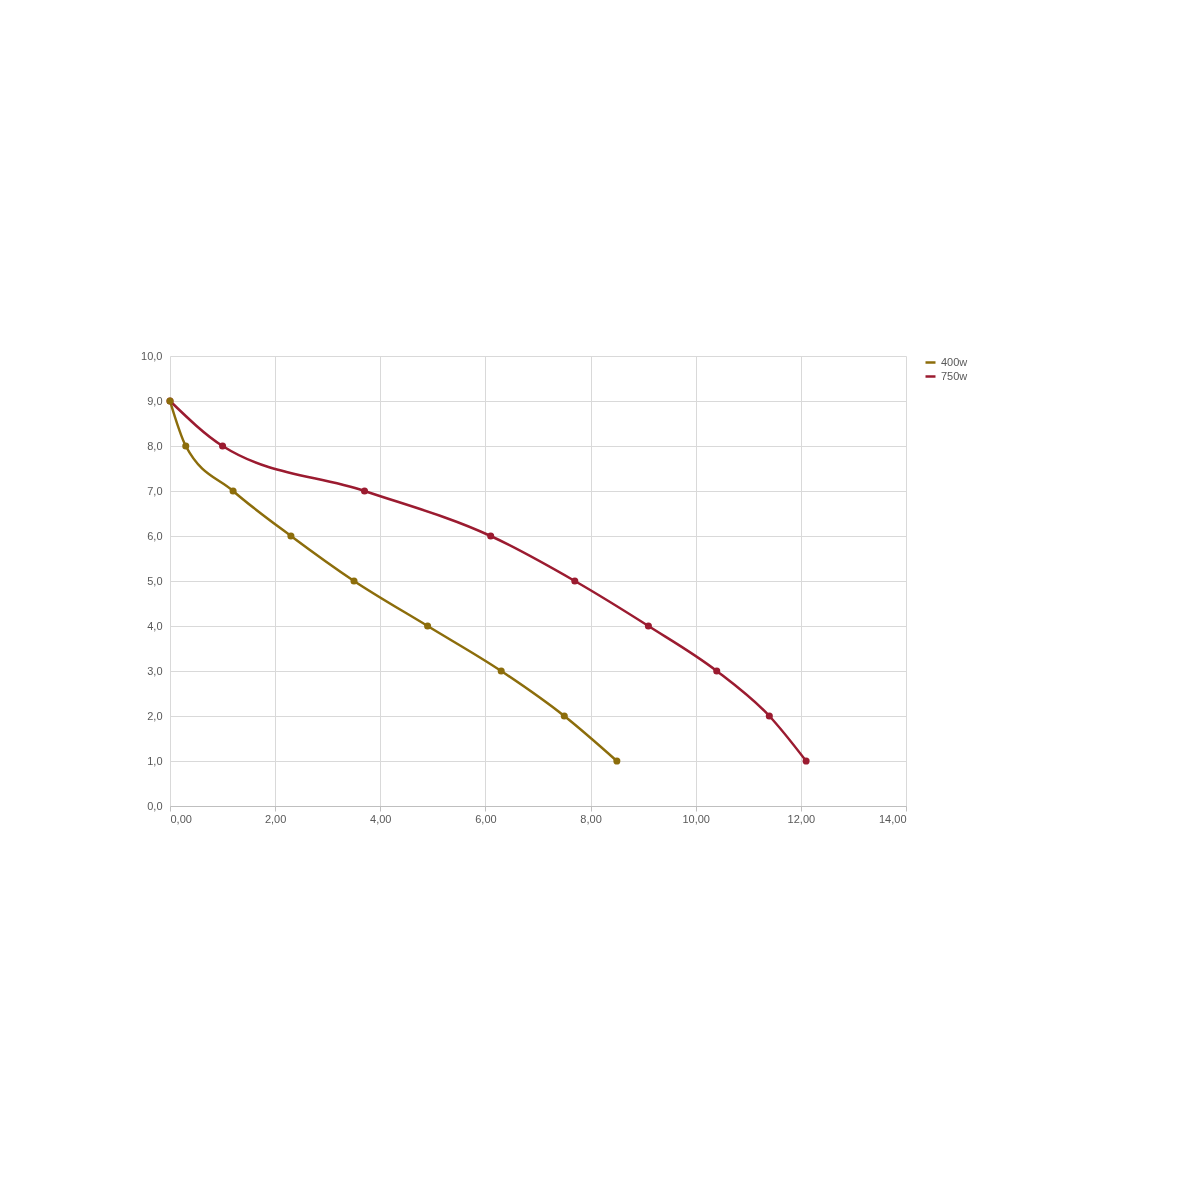 This screenshot has height=1200, width=1200. What do you see at coordinates (486, 818) in the screenshot?
I see `x-tick-label: 6,00` at bounding box center [486, 818].